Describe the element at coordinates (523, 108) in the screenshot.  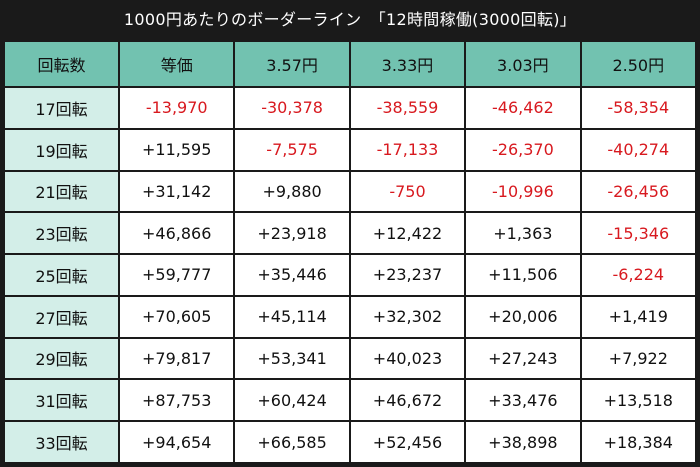
I see `value-cell: -46,462` at that location.